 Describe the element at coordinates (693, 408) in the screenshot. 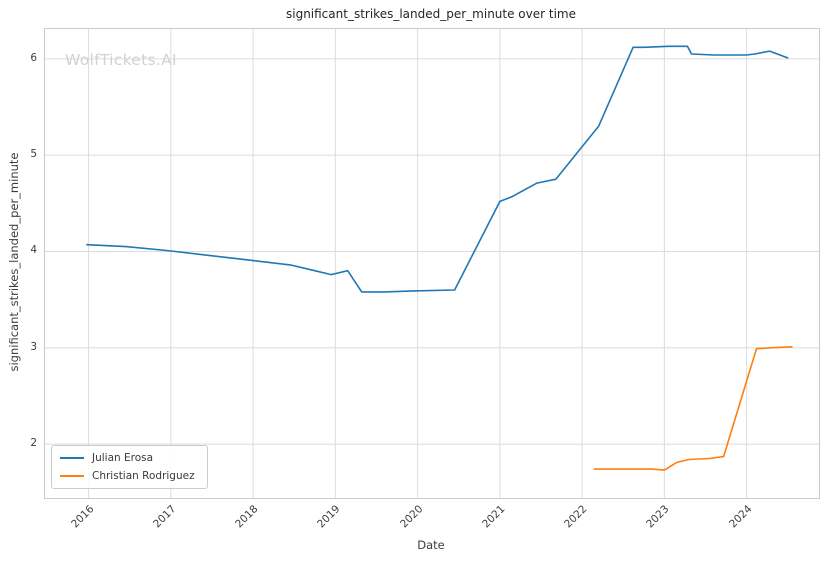

I see `series-line-christian-rodriguez` at that location.